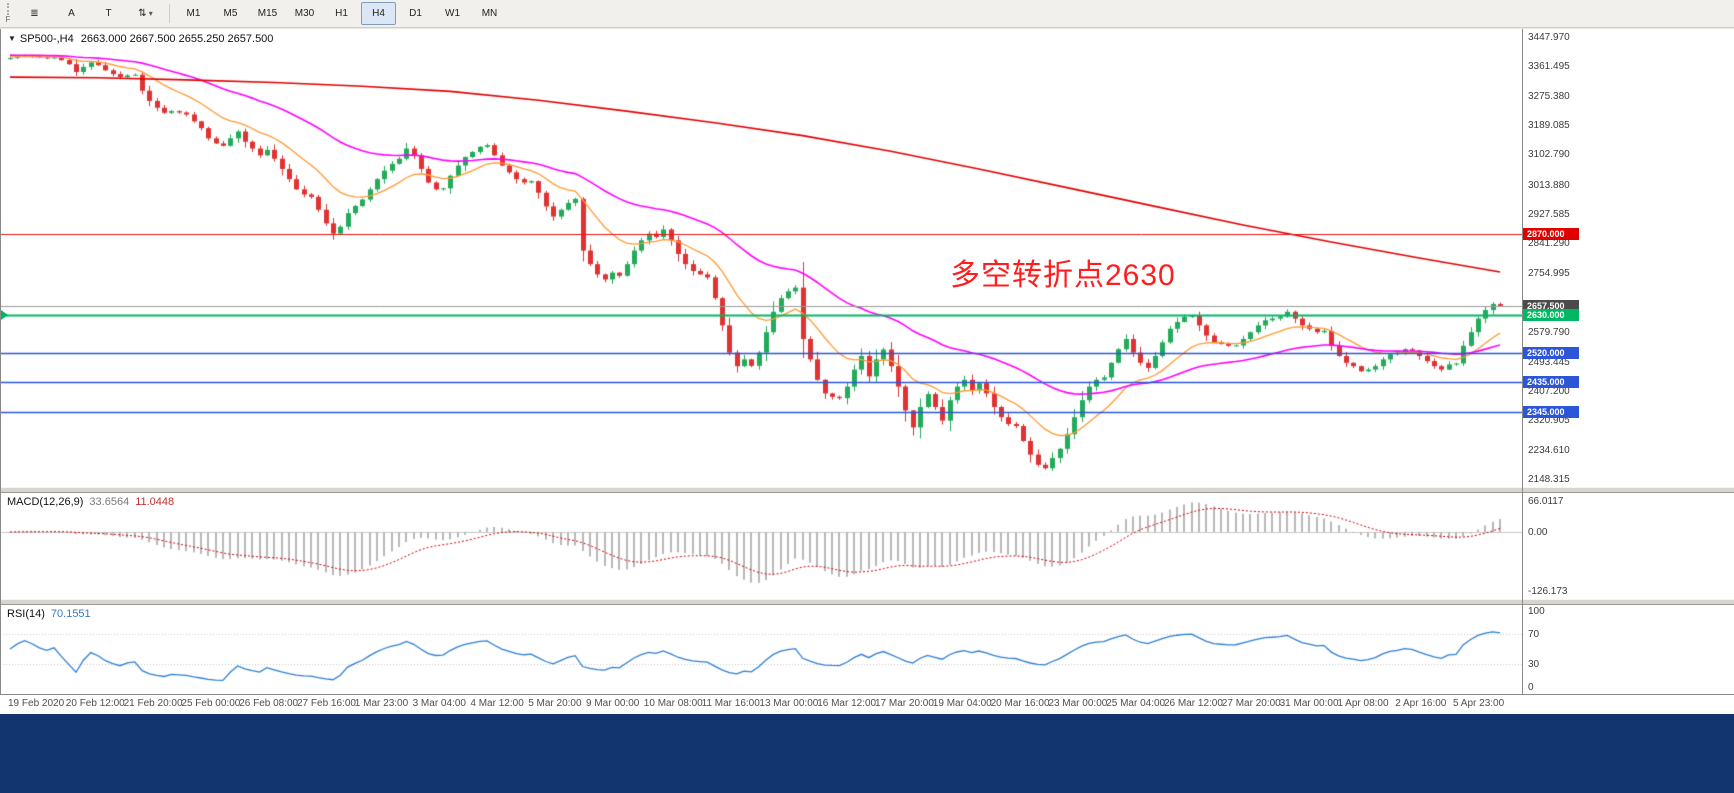 The image size is (1734, 793). What do you see at coordinates (267, 13) in the screenshot?
I see `timeframe-button-m15: M15` at bounding box center [267, 13].